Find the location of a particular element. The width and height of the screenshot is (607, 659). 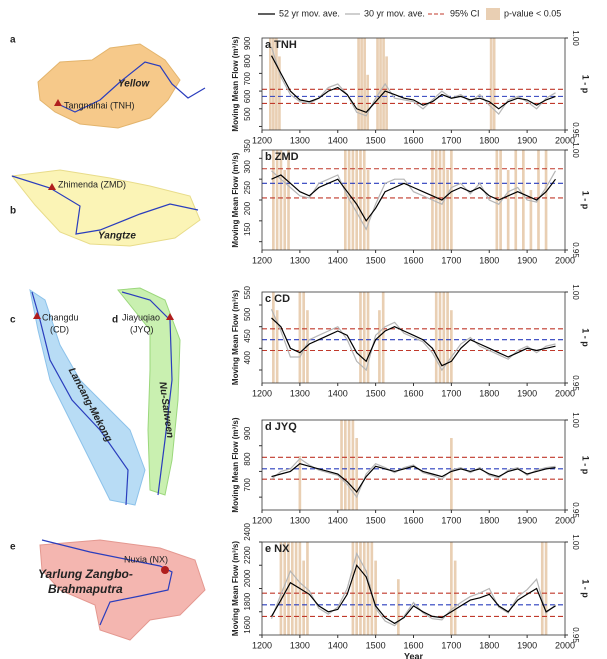

y-tick-label: 350 is located at coordinates (247, 146).